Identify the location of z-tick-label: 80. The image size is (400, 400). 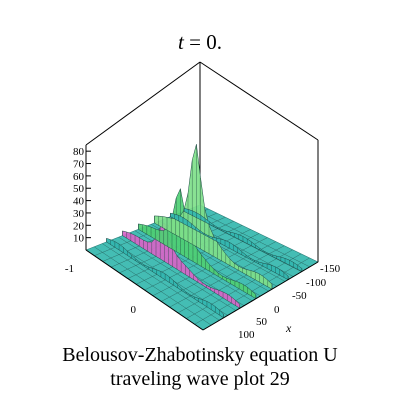
(79, 152).